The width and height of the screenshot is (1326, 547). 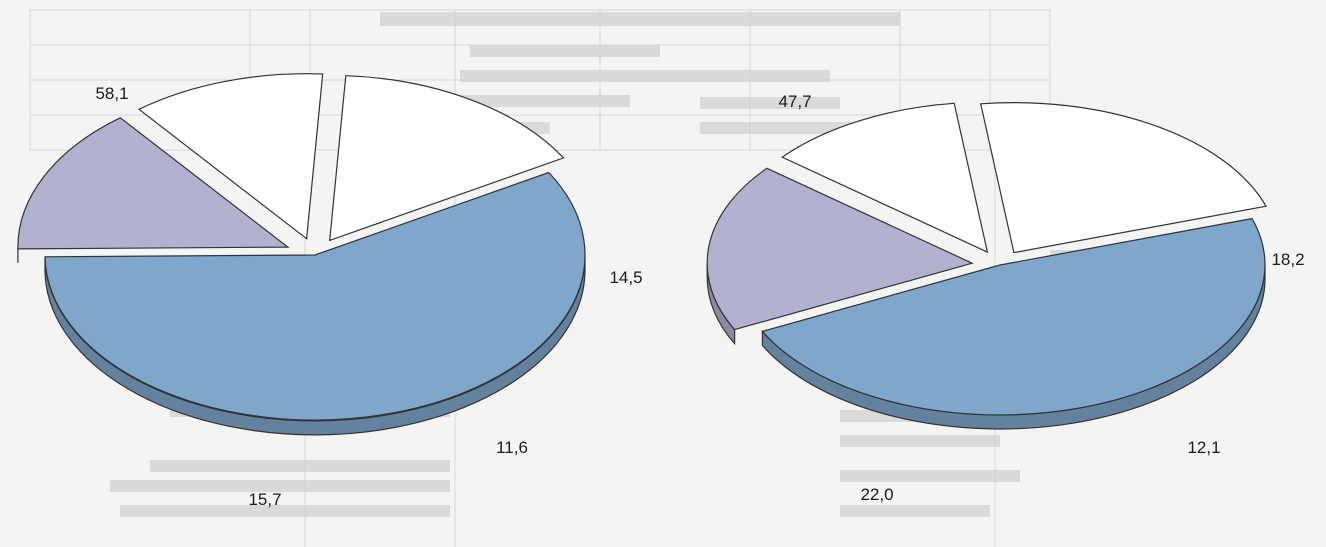 What do you see at coordinates (315, 345) in the screenshot?
I see `pie-slice-side` at bounding box center [315, 345].